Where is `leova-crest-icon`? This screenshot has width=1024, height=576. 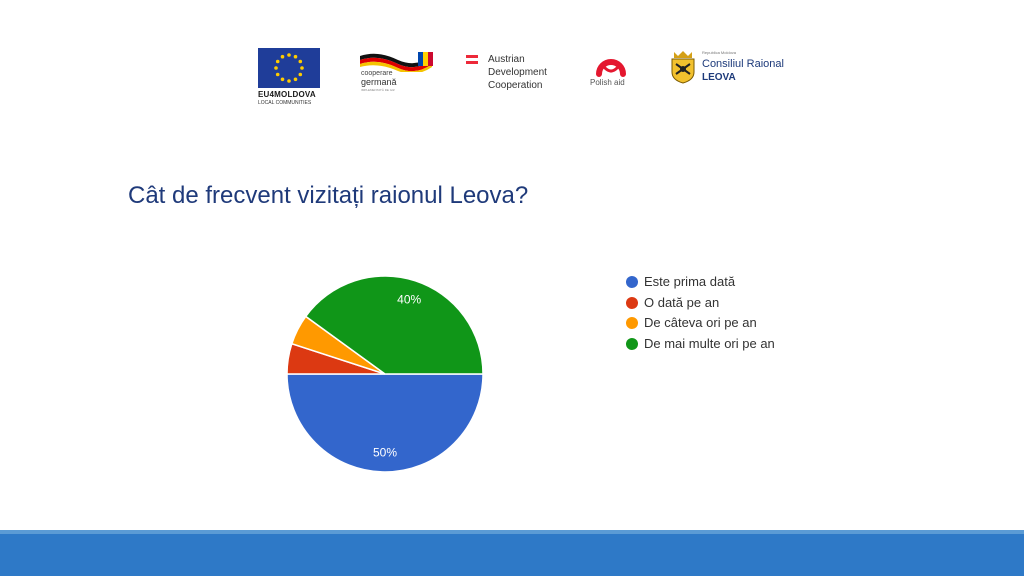
leova-crest-icon is located at coordinates (683, 67).